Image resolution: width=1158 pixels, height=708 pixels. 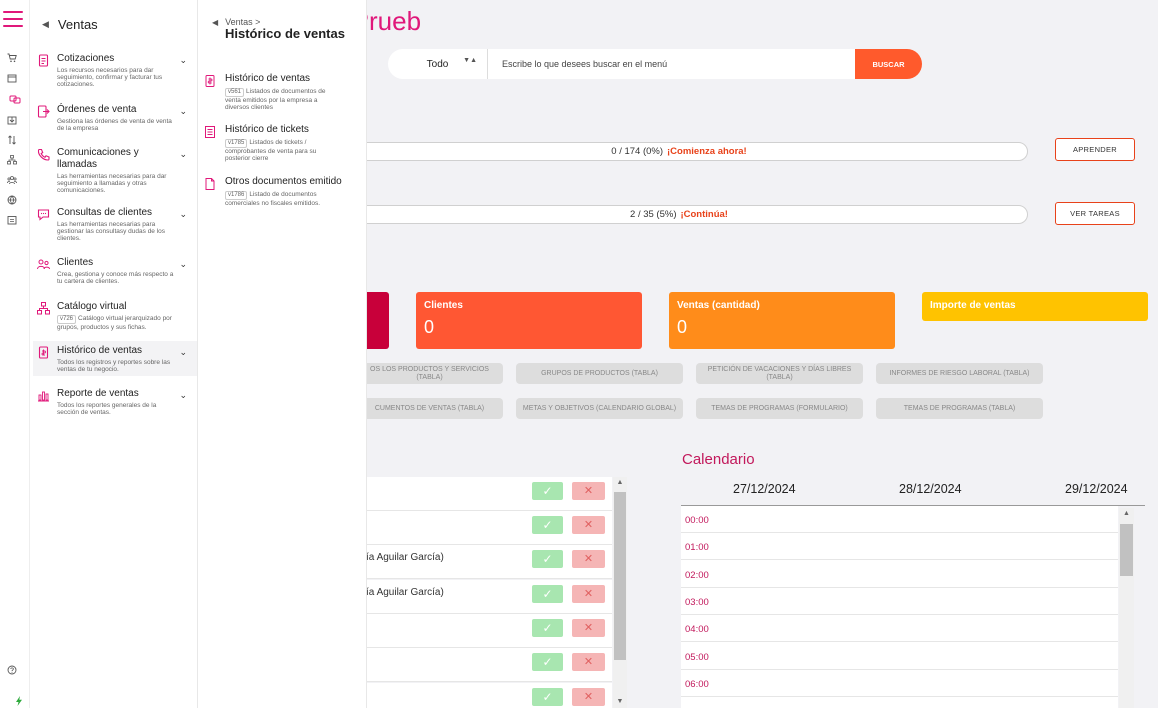 I want to click on search-scope-select: Todo ▼▲, so click(x=438, y=64).